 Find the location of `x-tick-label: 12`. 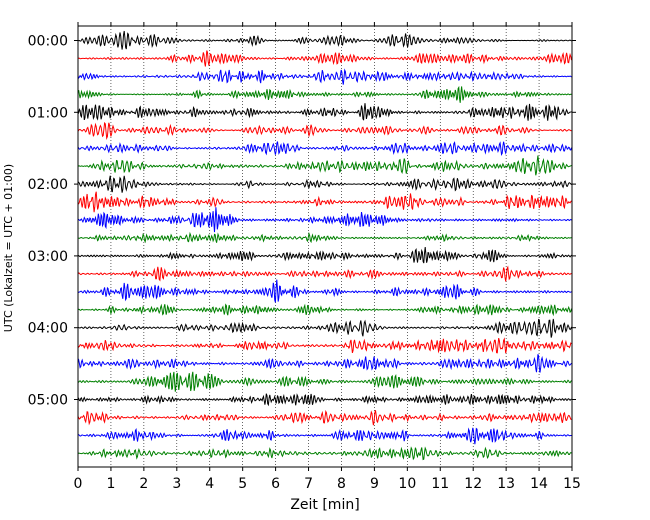

x-tick-label: 12 is located at coordinates (473, 484).